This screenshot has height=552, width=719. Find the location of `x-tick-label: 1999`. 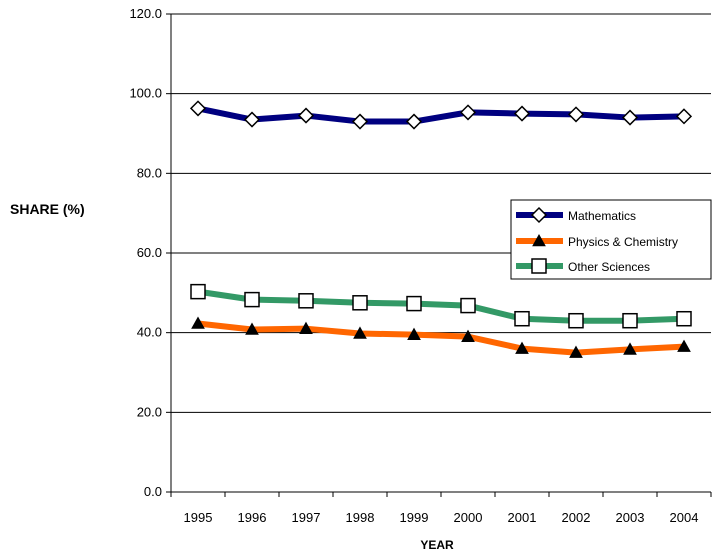

x-tick-label: 1999 is located at coordinates (414, 517).